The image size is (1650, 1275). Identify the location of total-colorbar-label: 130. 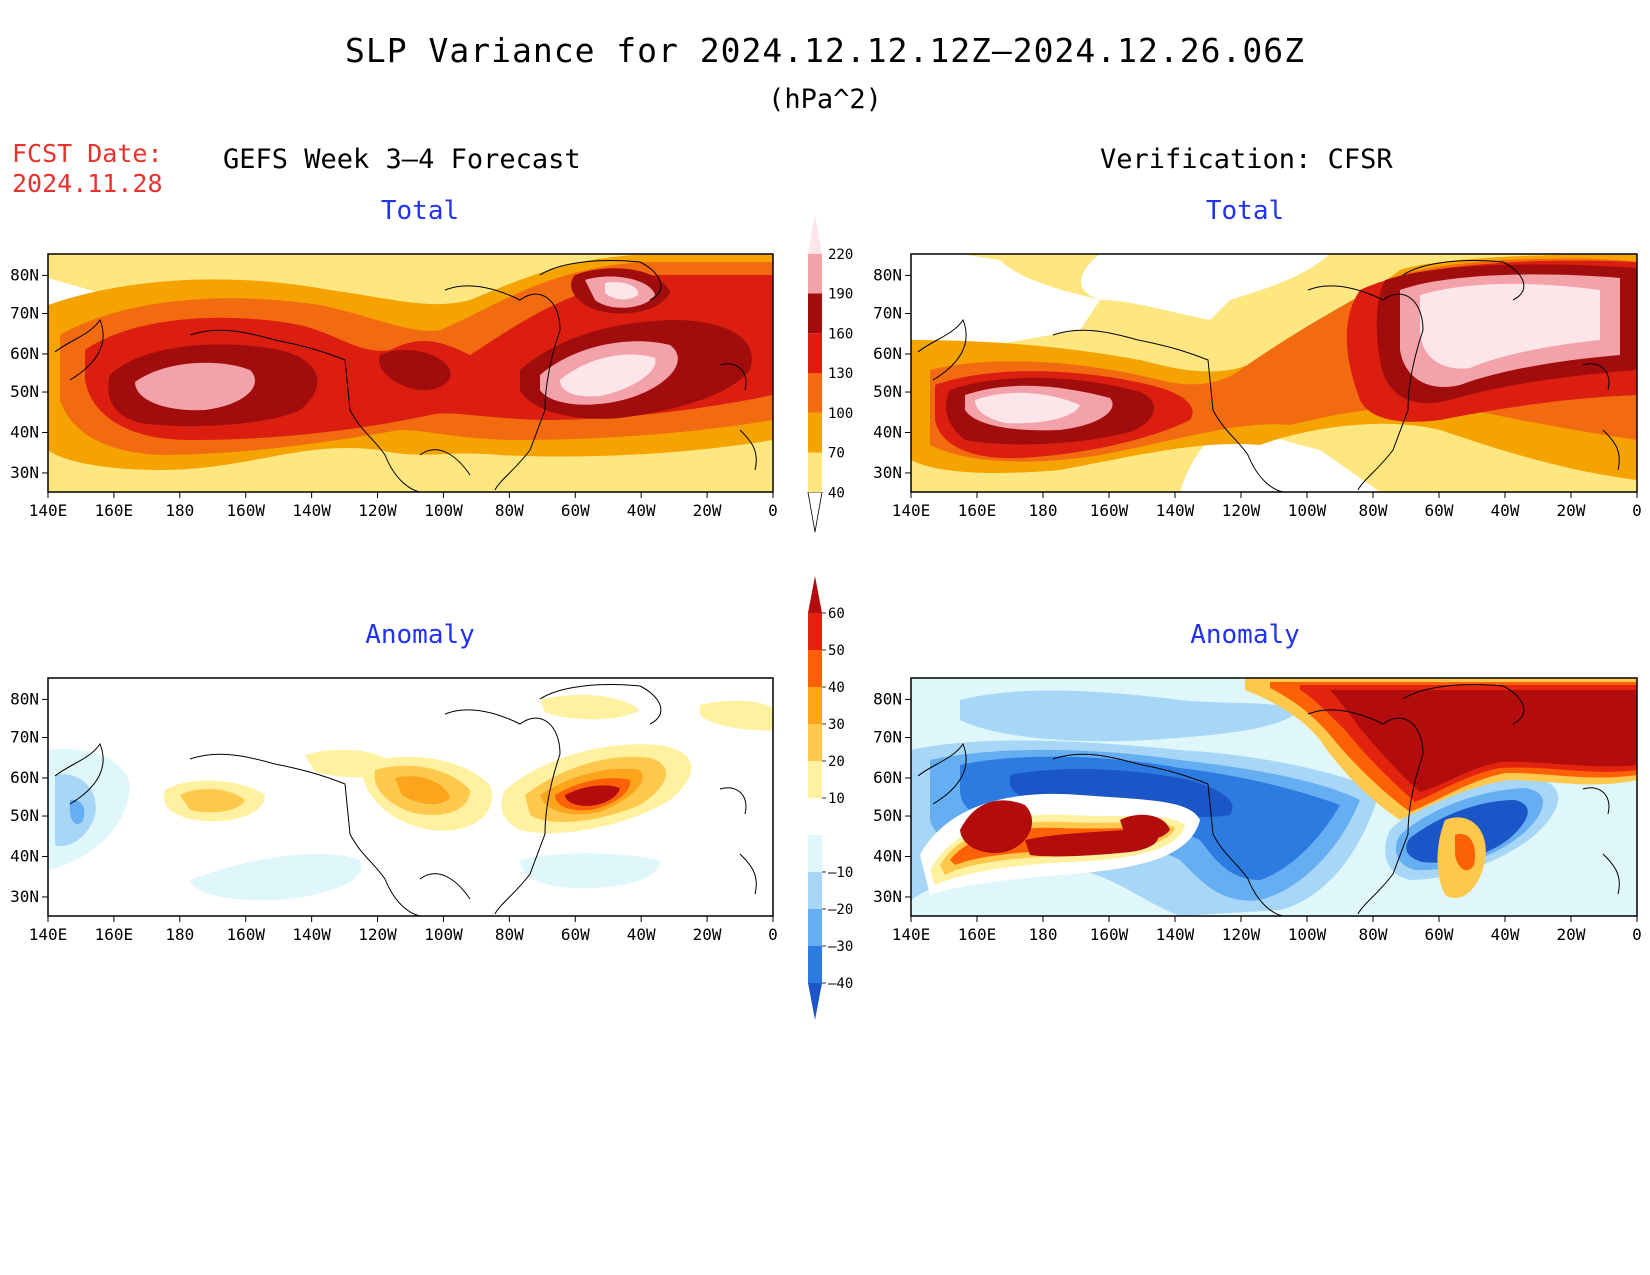
(840, 374).